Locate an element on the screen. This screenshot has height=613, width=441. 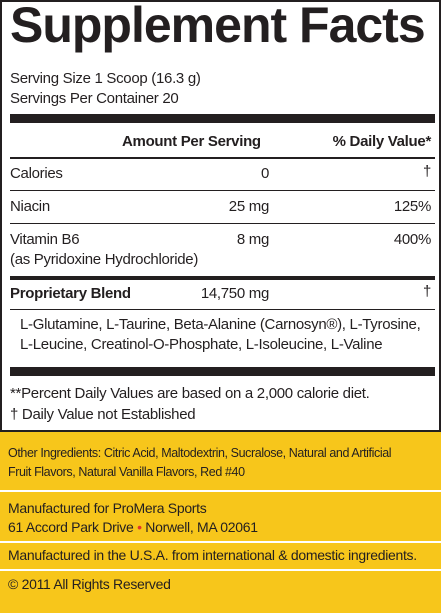
servings-per-container: Servings Per Container 20 is located at coordinates (94, 98).